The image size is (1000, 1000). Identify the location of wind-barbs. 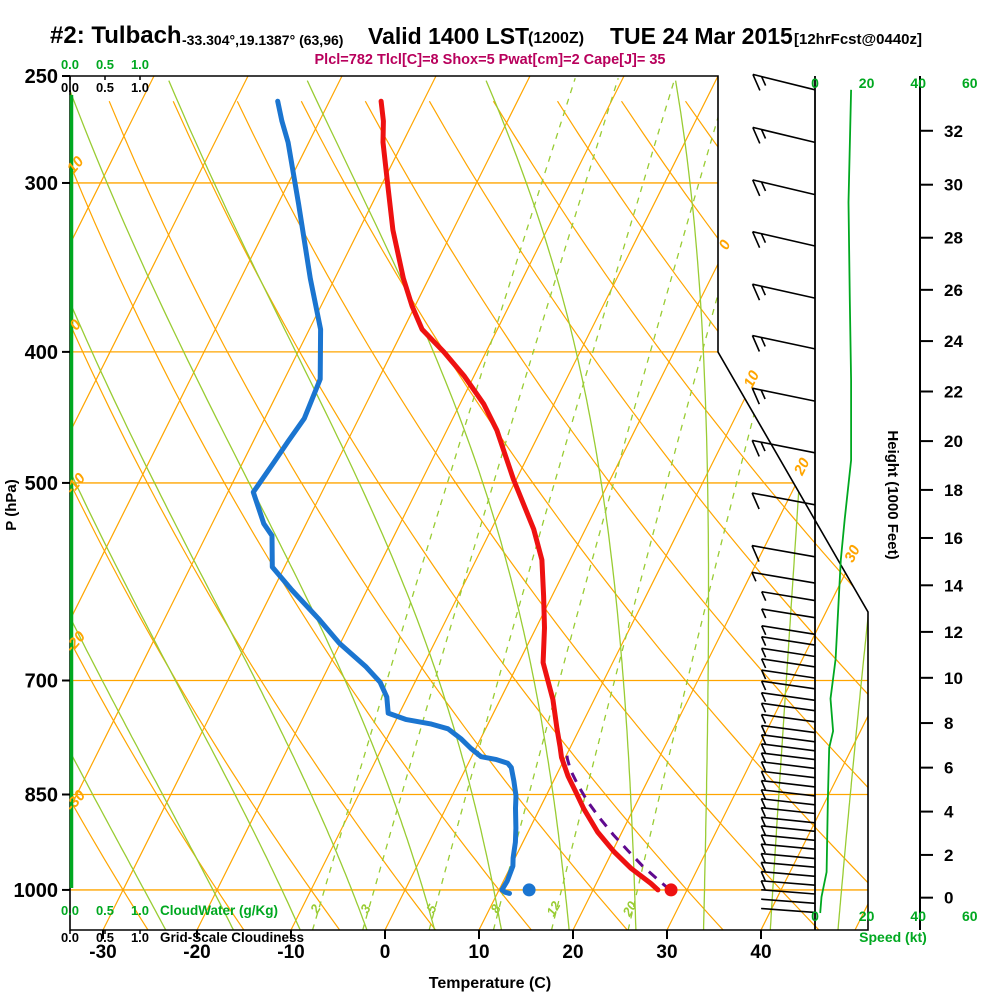
(783, 493).